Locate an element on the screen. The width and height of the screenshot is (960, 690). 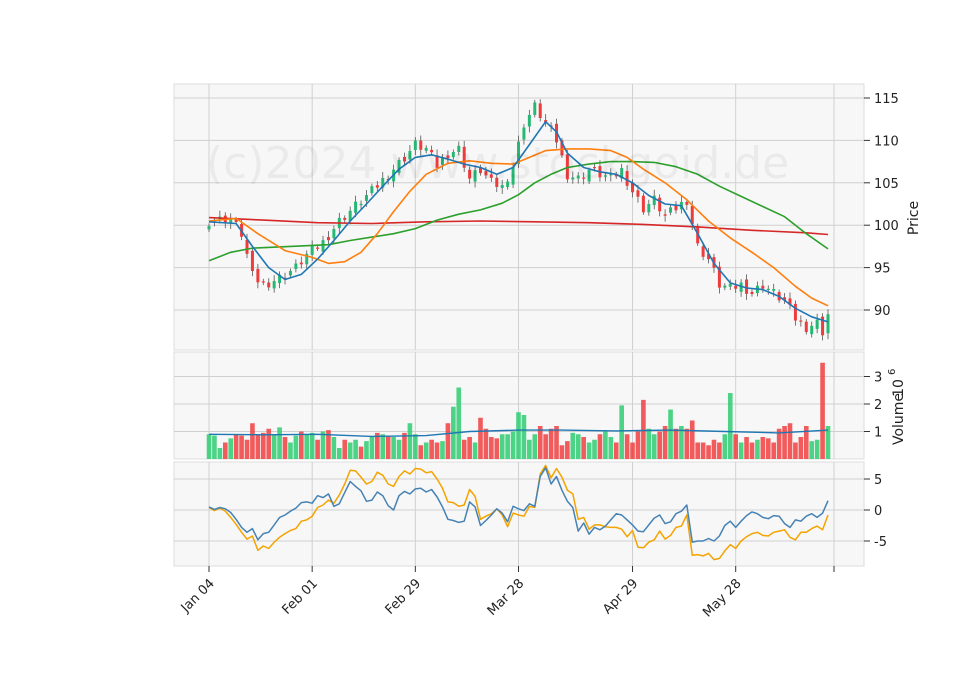
oscillator-tick-label: 5 is located at coordinates (878, 480).